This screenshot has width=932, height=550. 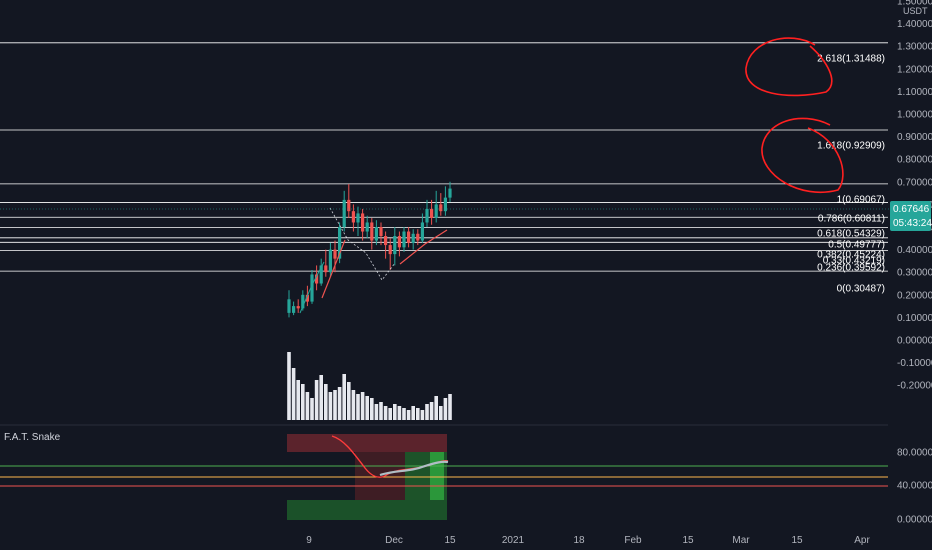 I want to click on time-axis-label: 2021, so click(x=513, y=540).